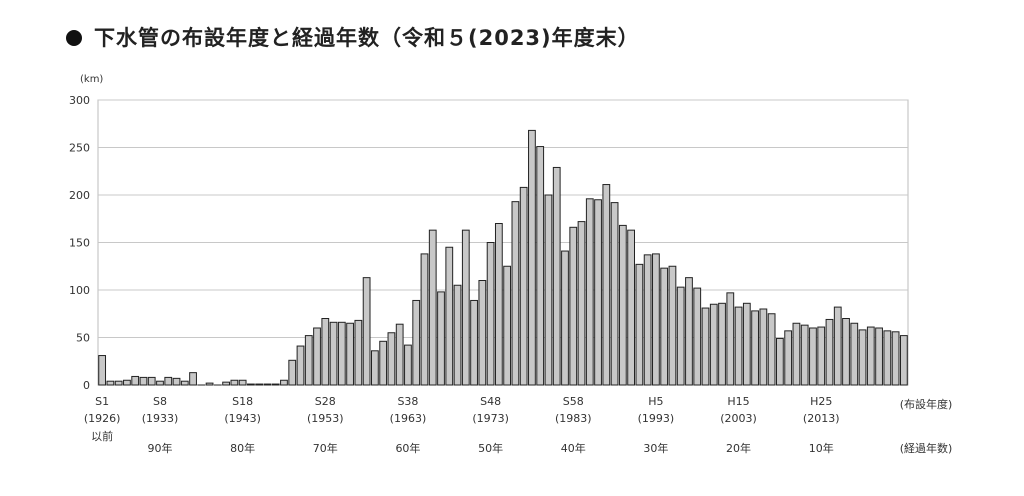 The height and width of the screenshot is (496, 1024). Describe the element at coordinates (407, 448) in the screenshot. I see `elapsed-years-label: 60年` at that location.